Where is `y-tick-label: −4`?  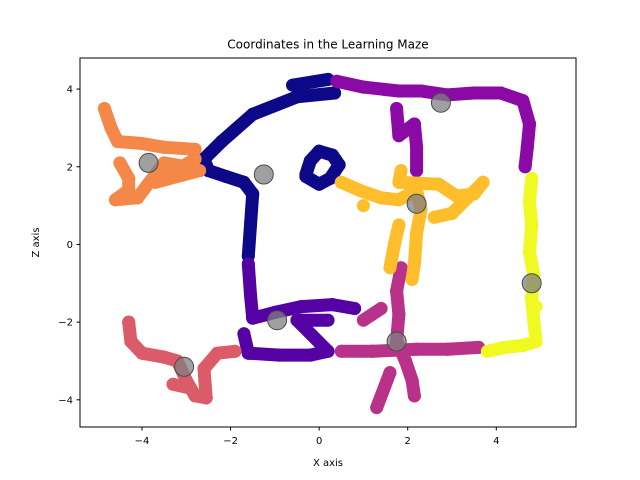 y-tick-label: −4 is located at coordinates (65, 400).